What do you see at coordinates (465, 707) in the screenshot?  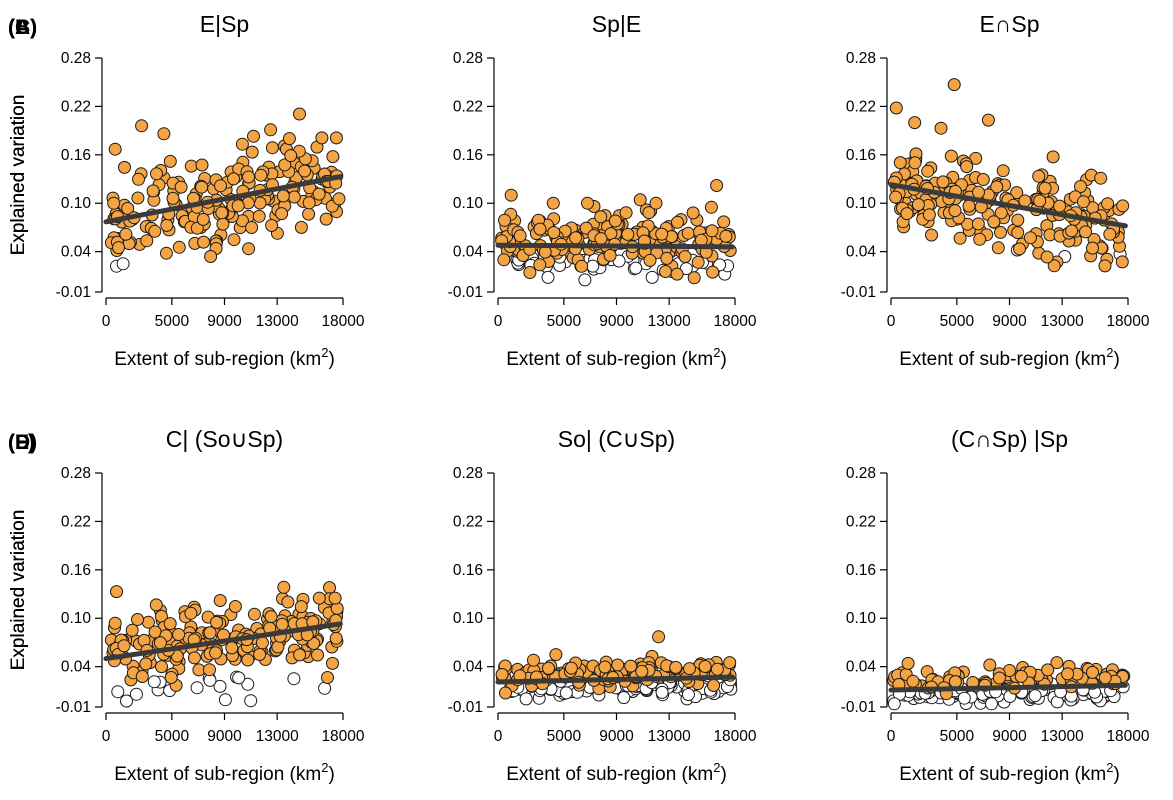 I see `y-tick-label: -0.01` at bounding box center [465, 707].